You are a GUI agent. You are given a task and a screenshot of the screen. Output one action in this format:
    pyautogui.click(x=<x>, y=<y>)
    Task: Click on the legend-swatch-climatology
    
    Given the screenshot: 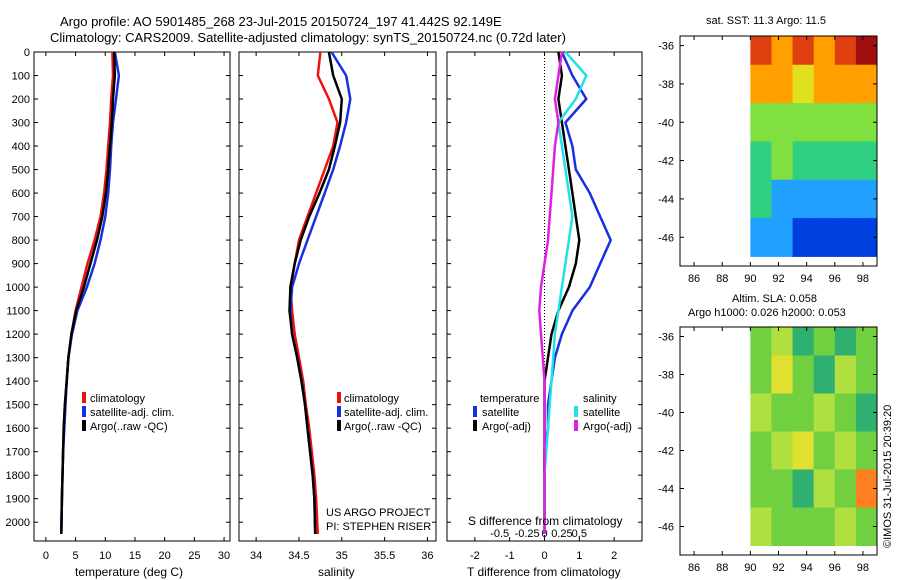 What is the action you would take?
    pyautogui.click(x=339, y=397)
    